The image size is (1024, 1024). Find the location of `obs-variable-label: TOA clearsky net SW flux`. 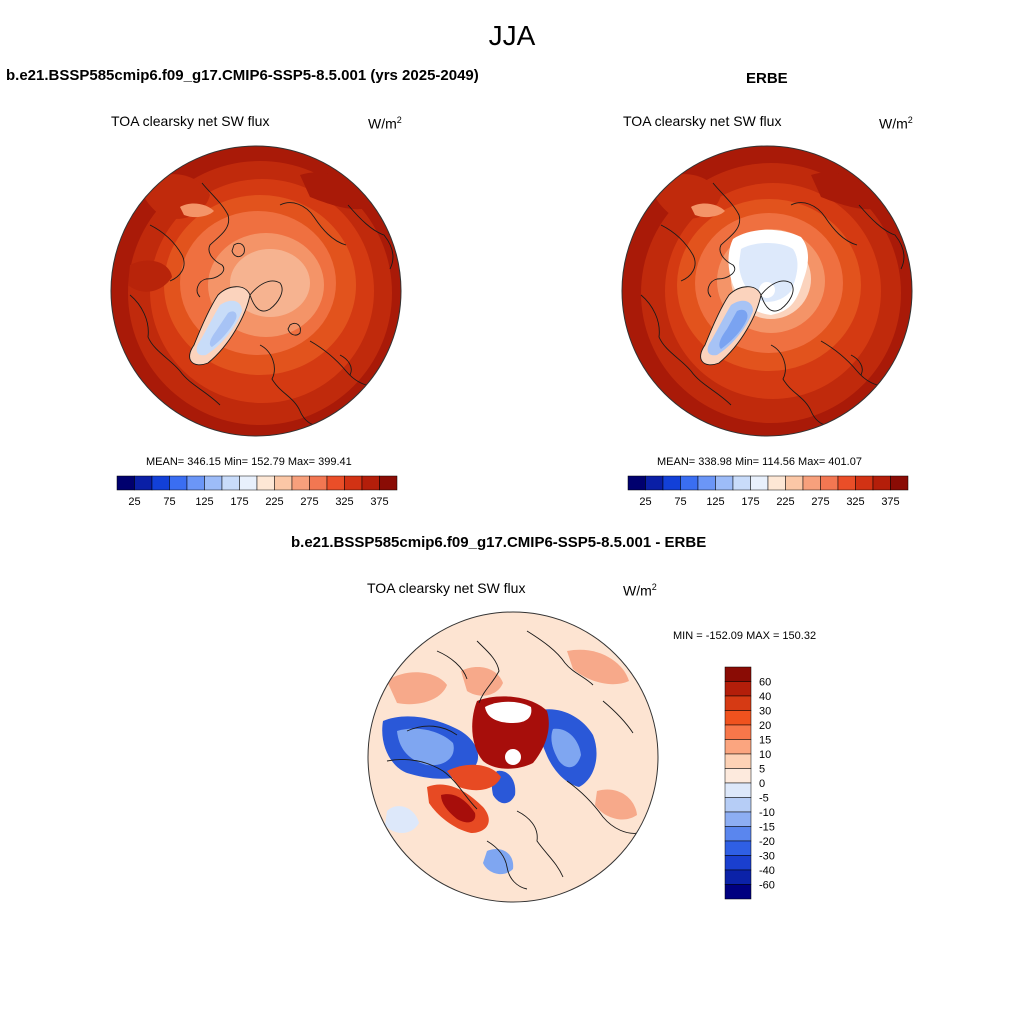

obs-variable-label: TOA clearsky net SW flux is located at coordinates (702, 121).